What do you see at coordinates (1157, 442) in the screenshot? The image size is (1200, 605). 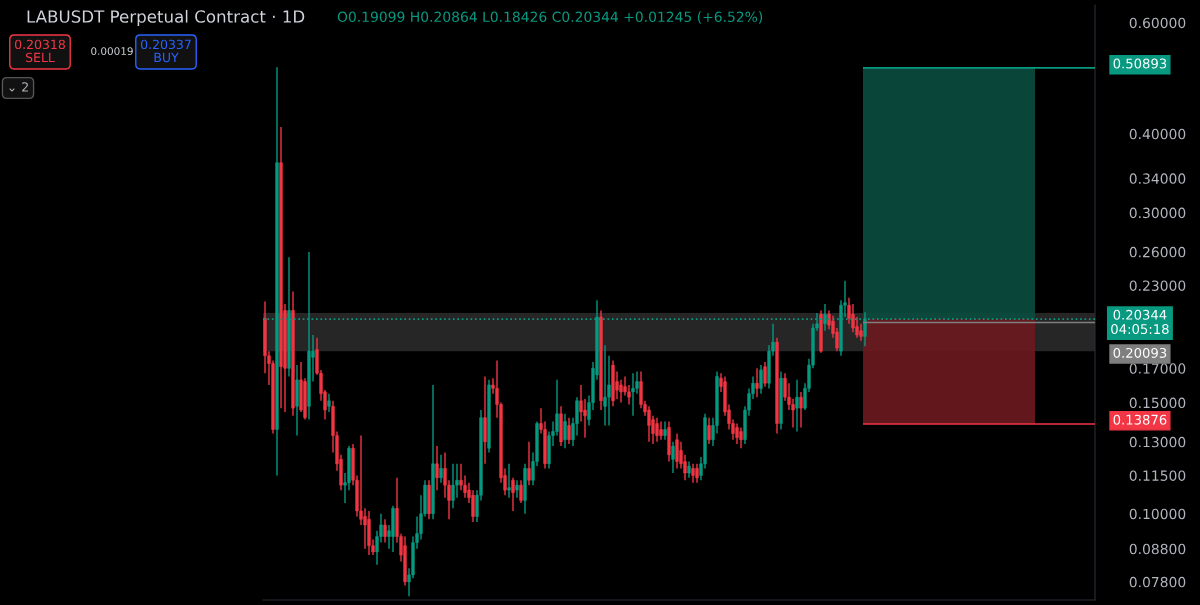 I see `y-tick-label: 0.13000` at bounding box center [1157, 442].